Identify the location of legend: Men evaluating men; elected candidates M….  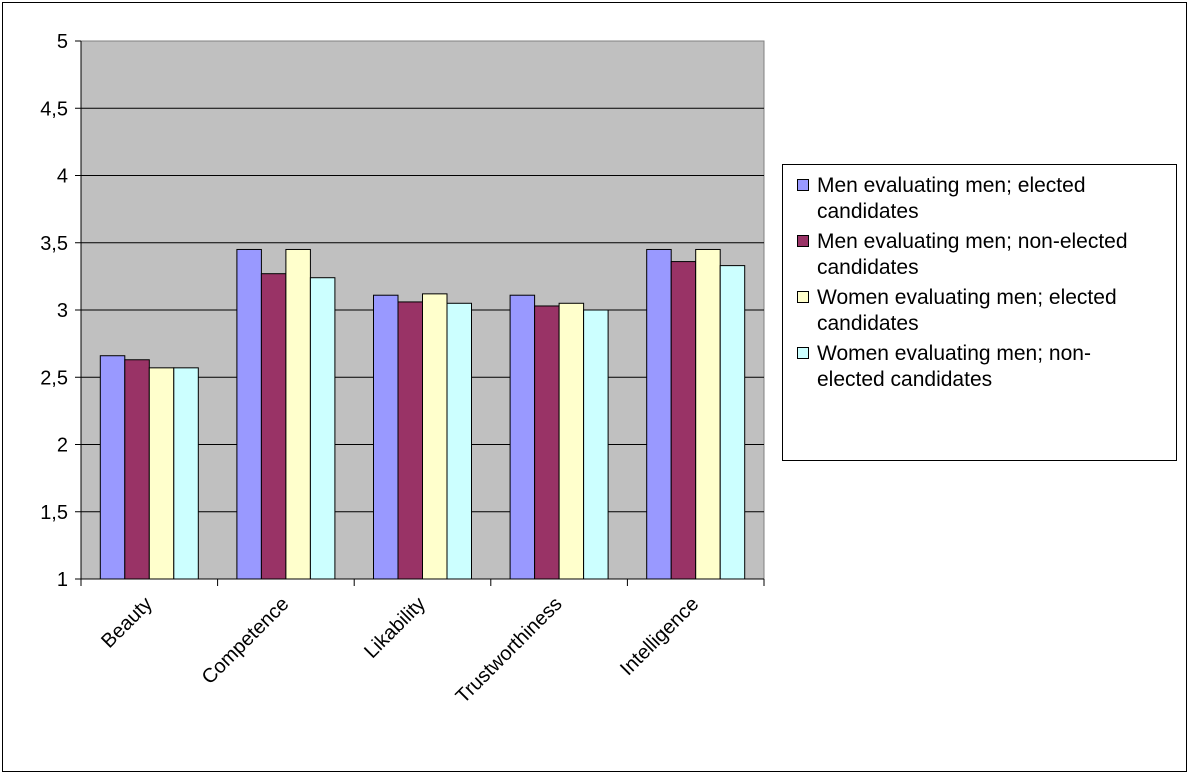
(979, 312).